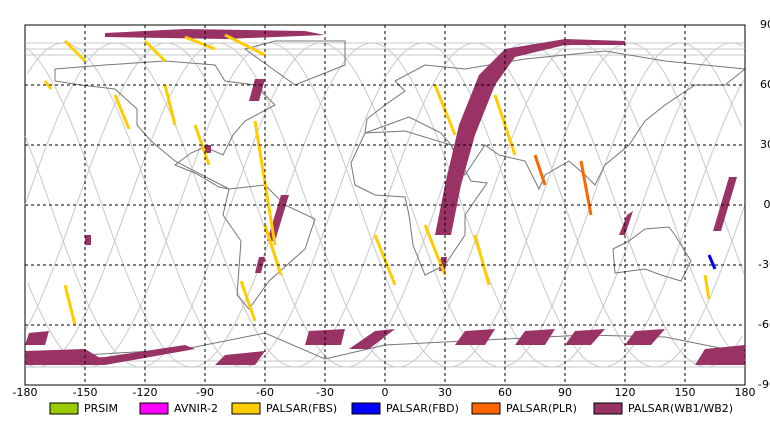  I want to click on legend-label: AVNIR-2, so click(196, 408).